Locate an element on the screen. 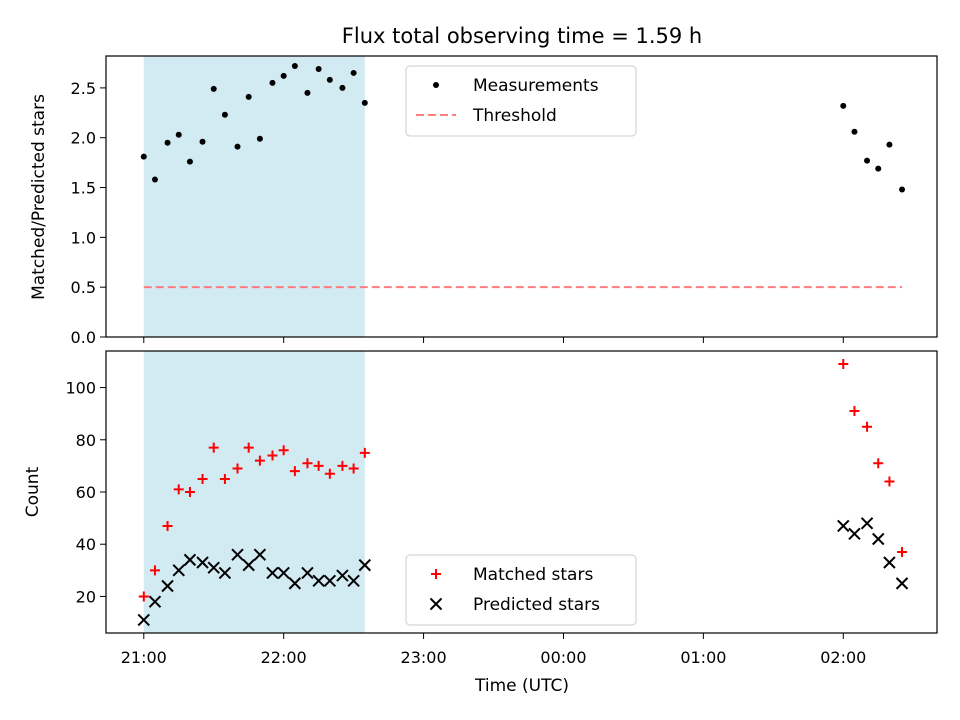  legend-matched-stars-label: Matched stars is located at coordinates (533, 575).